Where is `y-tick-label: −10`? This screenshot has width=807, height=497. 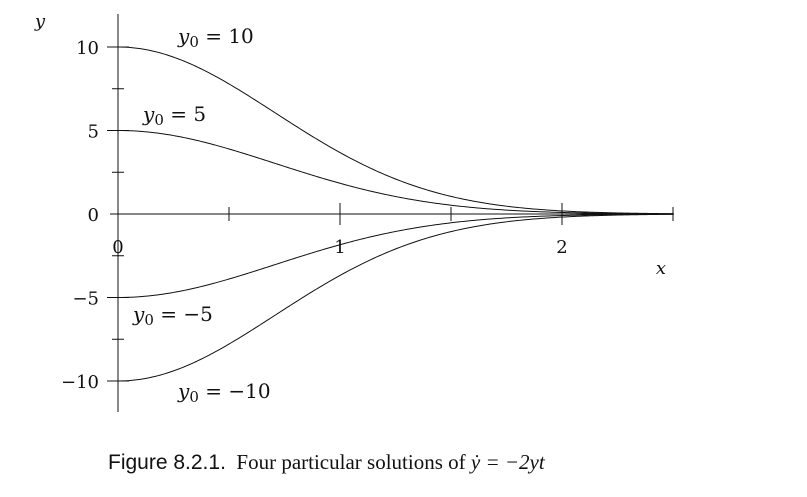 y-tick-label: −10 is located at coordinates (80, 382).